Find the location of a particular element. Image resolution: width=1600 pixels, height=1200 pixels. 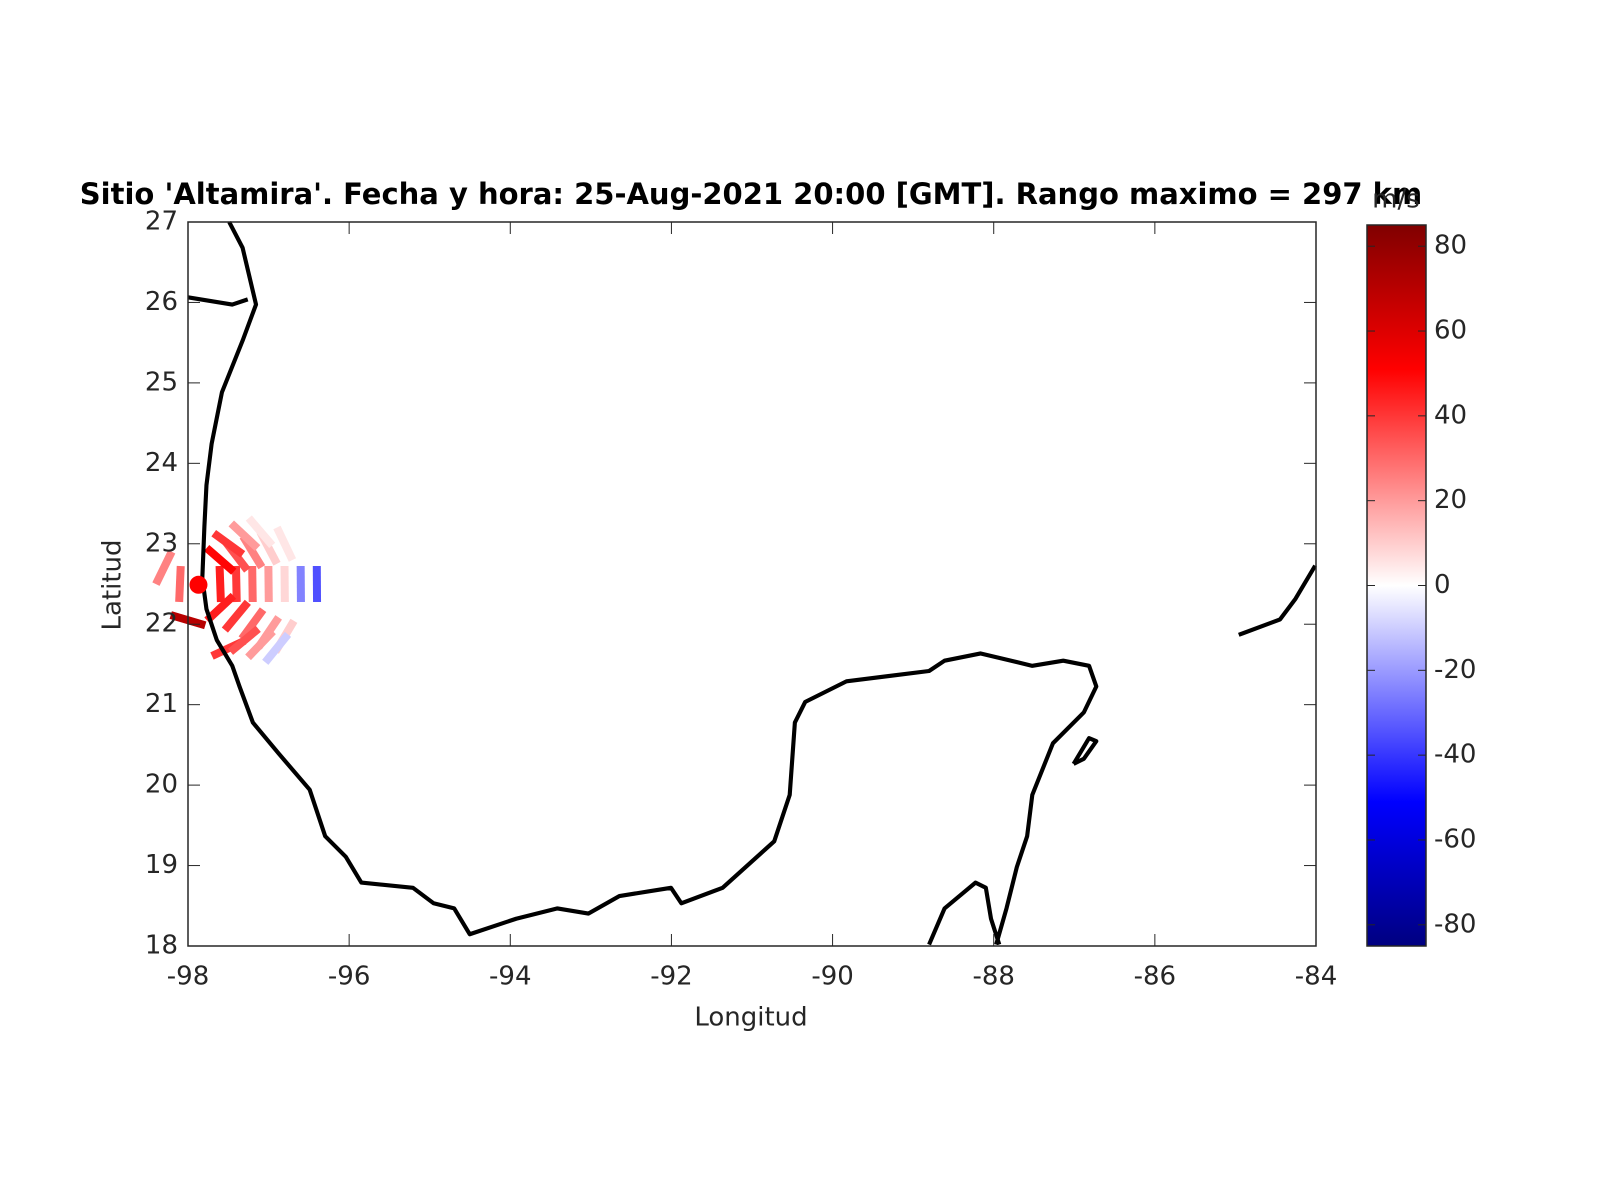

colorbar-tick-label: 0 is located at coordinates (1442, 585).